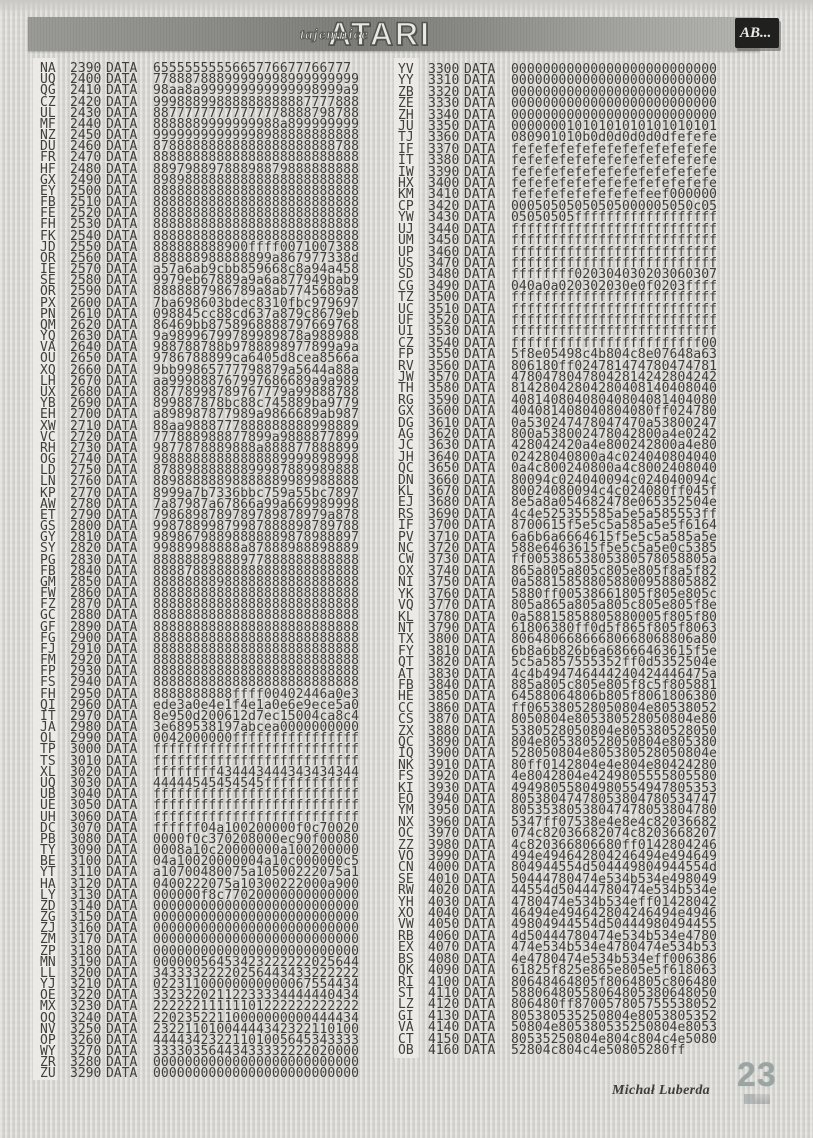 The image size is (813, 1138). I want to click on data-line: YV 3300 DATA 00000000000000000000000000, so click(557, 69).